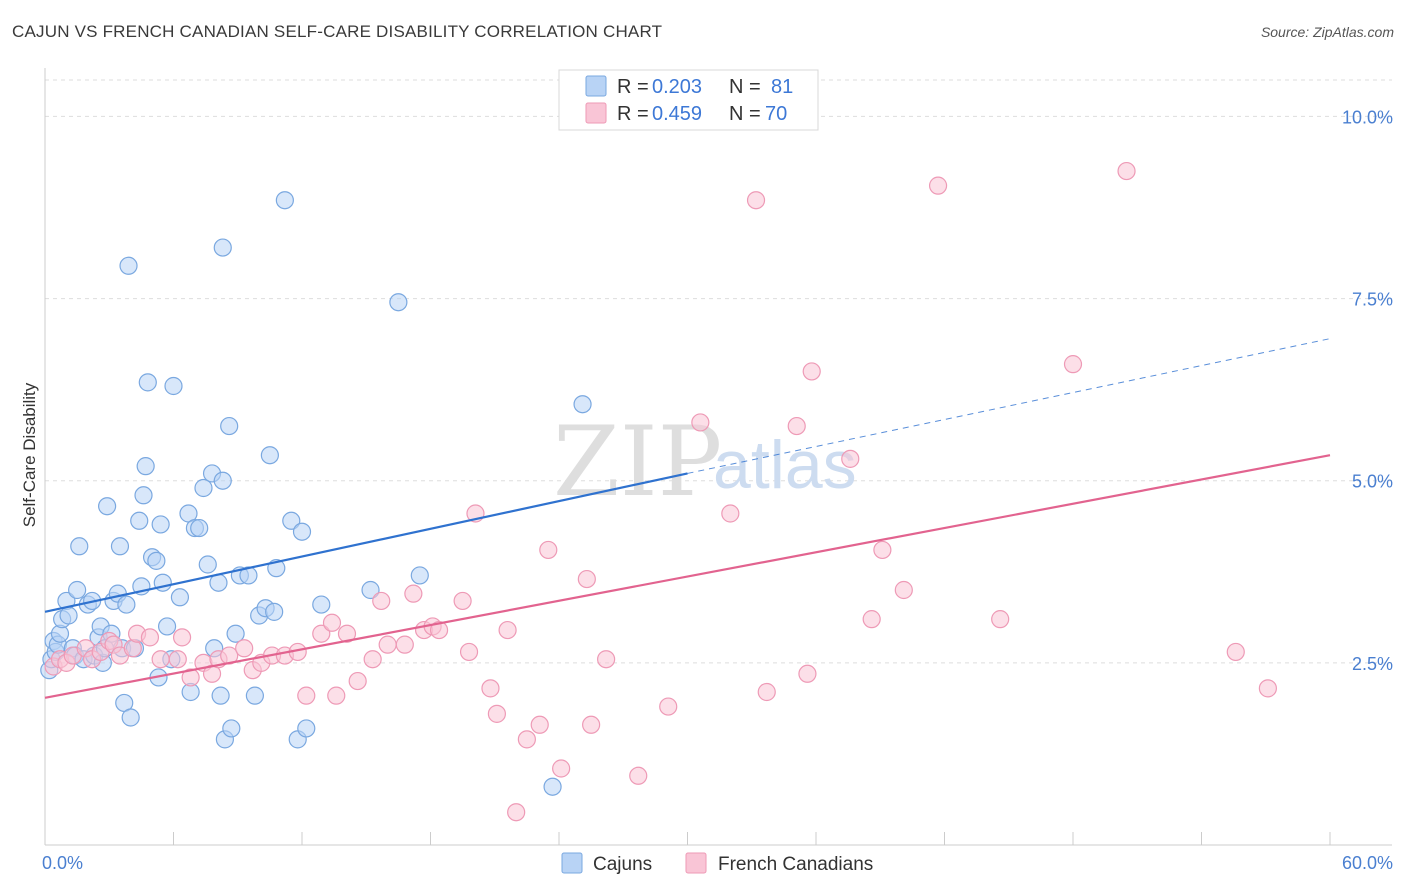 The height and width of the screenshot is (892, 1406). What do you see at coordinates (782, 87) in the screenshot?
I see `legend-n-value-cajun: 81` at bounding box center [782, 87].